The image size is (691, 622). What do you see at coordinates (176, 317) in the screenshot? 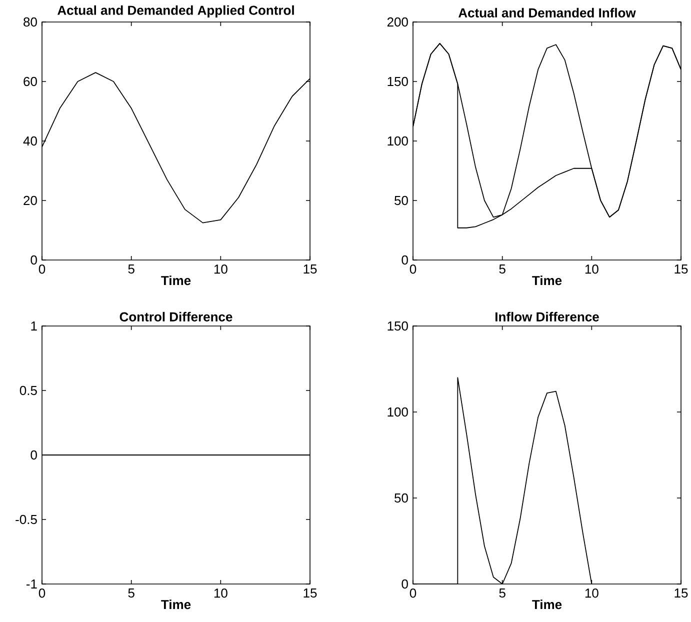
I see `chart-title: Control Difference` at bounding box center [176, 317].